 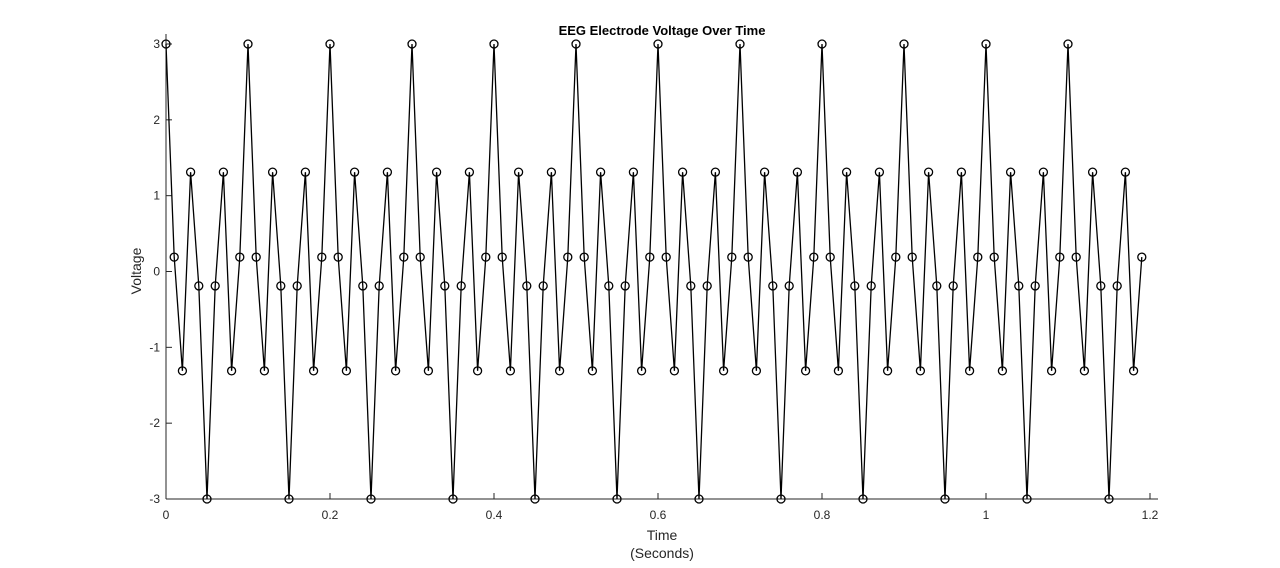 What do you see at coordinates (662, 30) in the screenshot?
I see `chart-title: EEG Electrode Voltage Over Time` at bounding box center [662, 30].